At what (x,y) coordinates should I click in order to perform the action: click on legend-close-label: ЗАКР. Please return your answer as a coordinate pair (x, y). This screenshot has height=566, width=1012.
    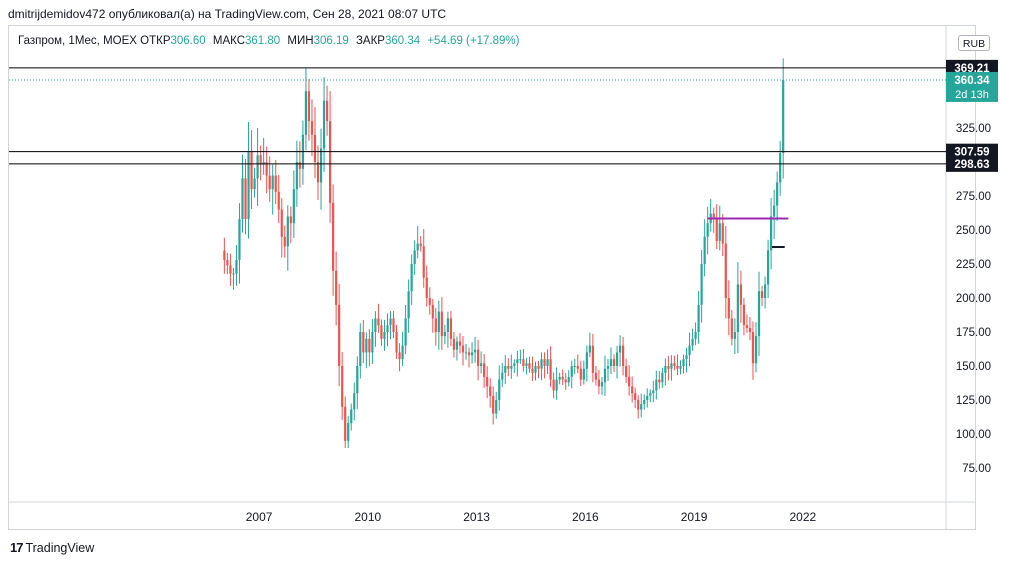
    Looking at the image, I should click on (370, 41).